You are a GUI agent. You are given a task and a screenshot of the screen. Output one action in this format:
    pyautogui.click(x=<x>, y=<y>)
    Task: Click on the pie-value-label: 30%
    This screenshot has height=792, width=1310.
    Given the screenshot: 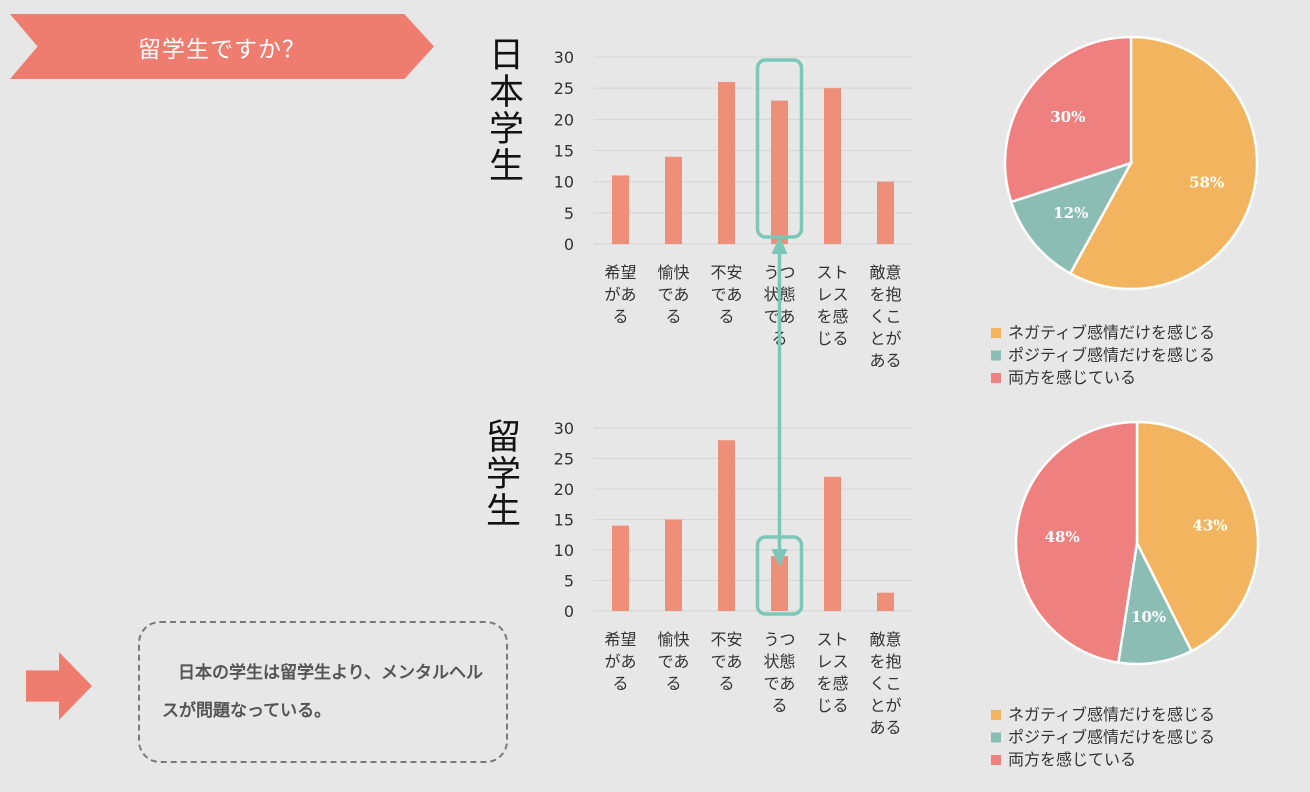 What is the action you would take?
    pyautogui.click(x=1067, y=117)
    